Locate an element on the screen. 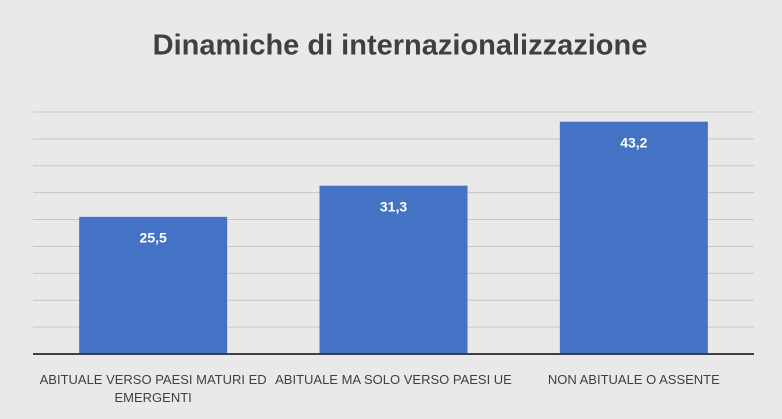  chart-title: Dinamiche di internazionalizzazione is located at coordinates (400, 46).